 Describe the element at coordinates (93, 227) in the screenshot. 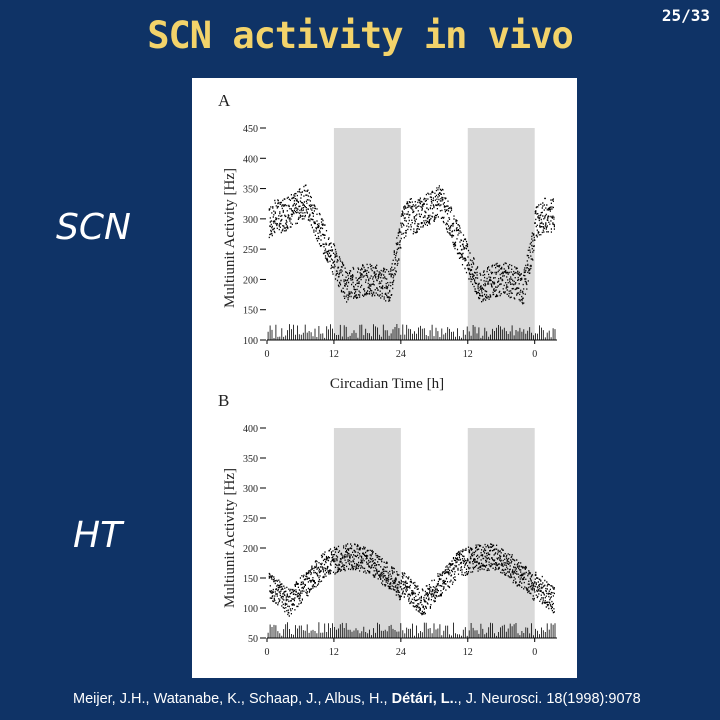

I see `scn-label: SCN` at that location.